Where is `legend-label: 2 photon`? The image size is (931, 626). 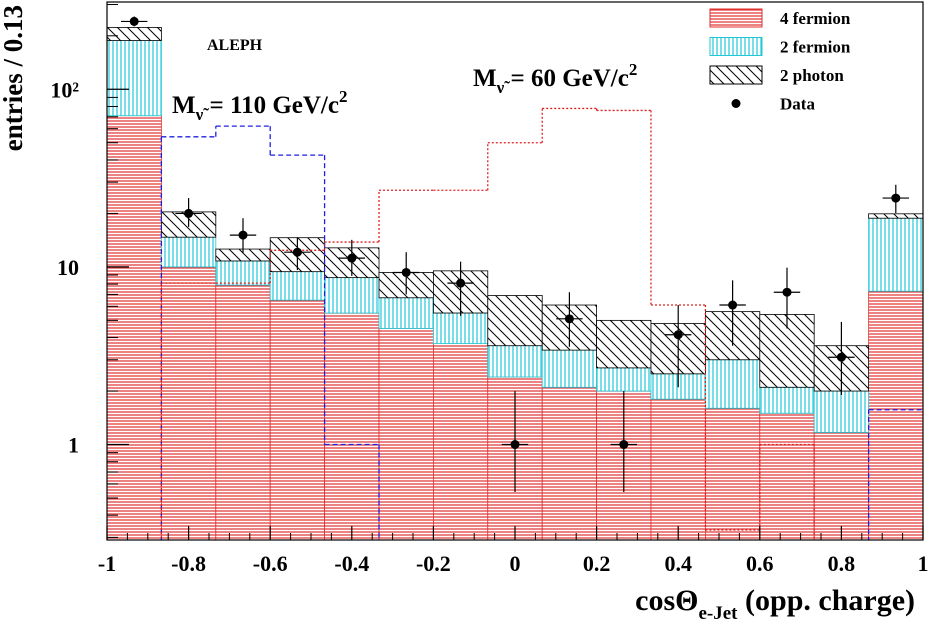 legend-label: 2 photon is located at coordinates (812, 75).